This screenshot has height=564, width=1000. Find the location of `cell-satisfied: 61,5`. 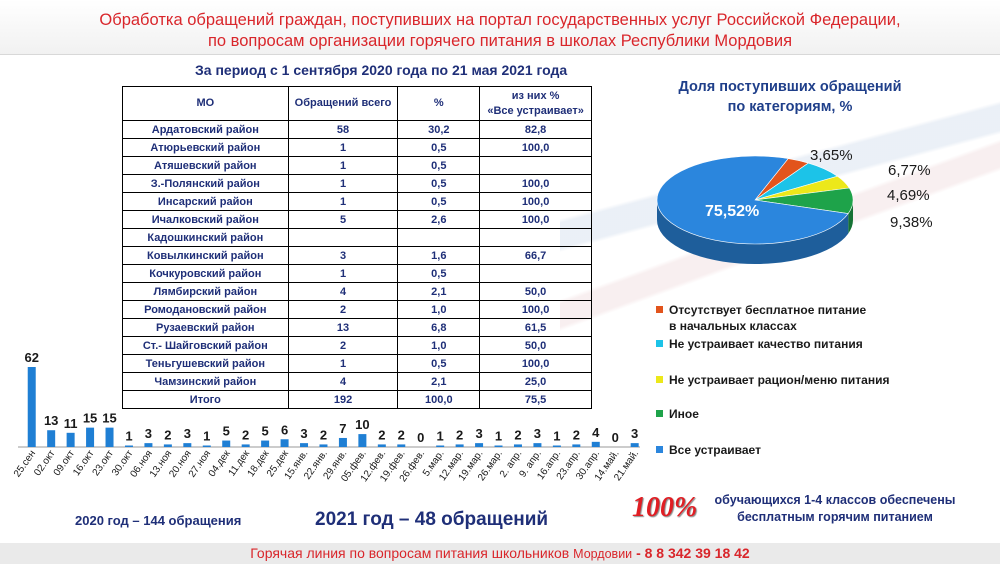

cell-satisfied: 61,5 is located at coordinates (535, 327).